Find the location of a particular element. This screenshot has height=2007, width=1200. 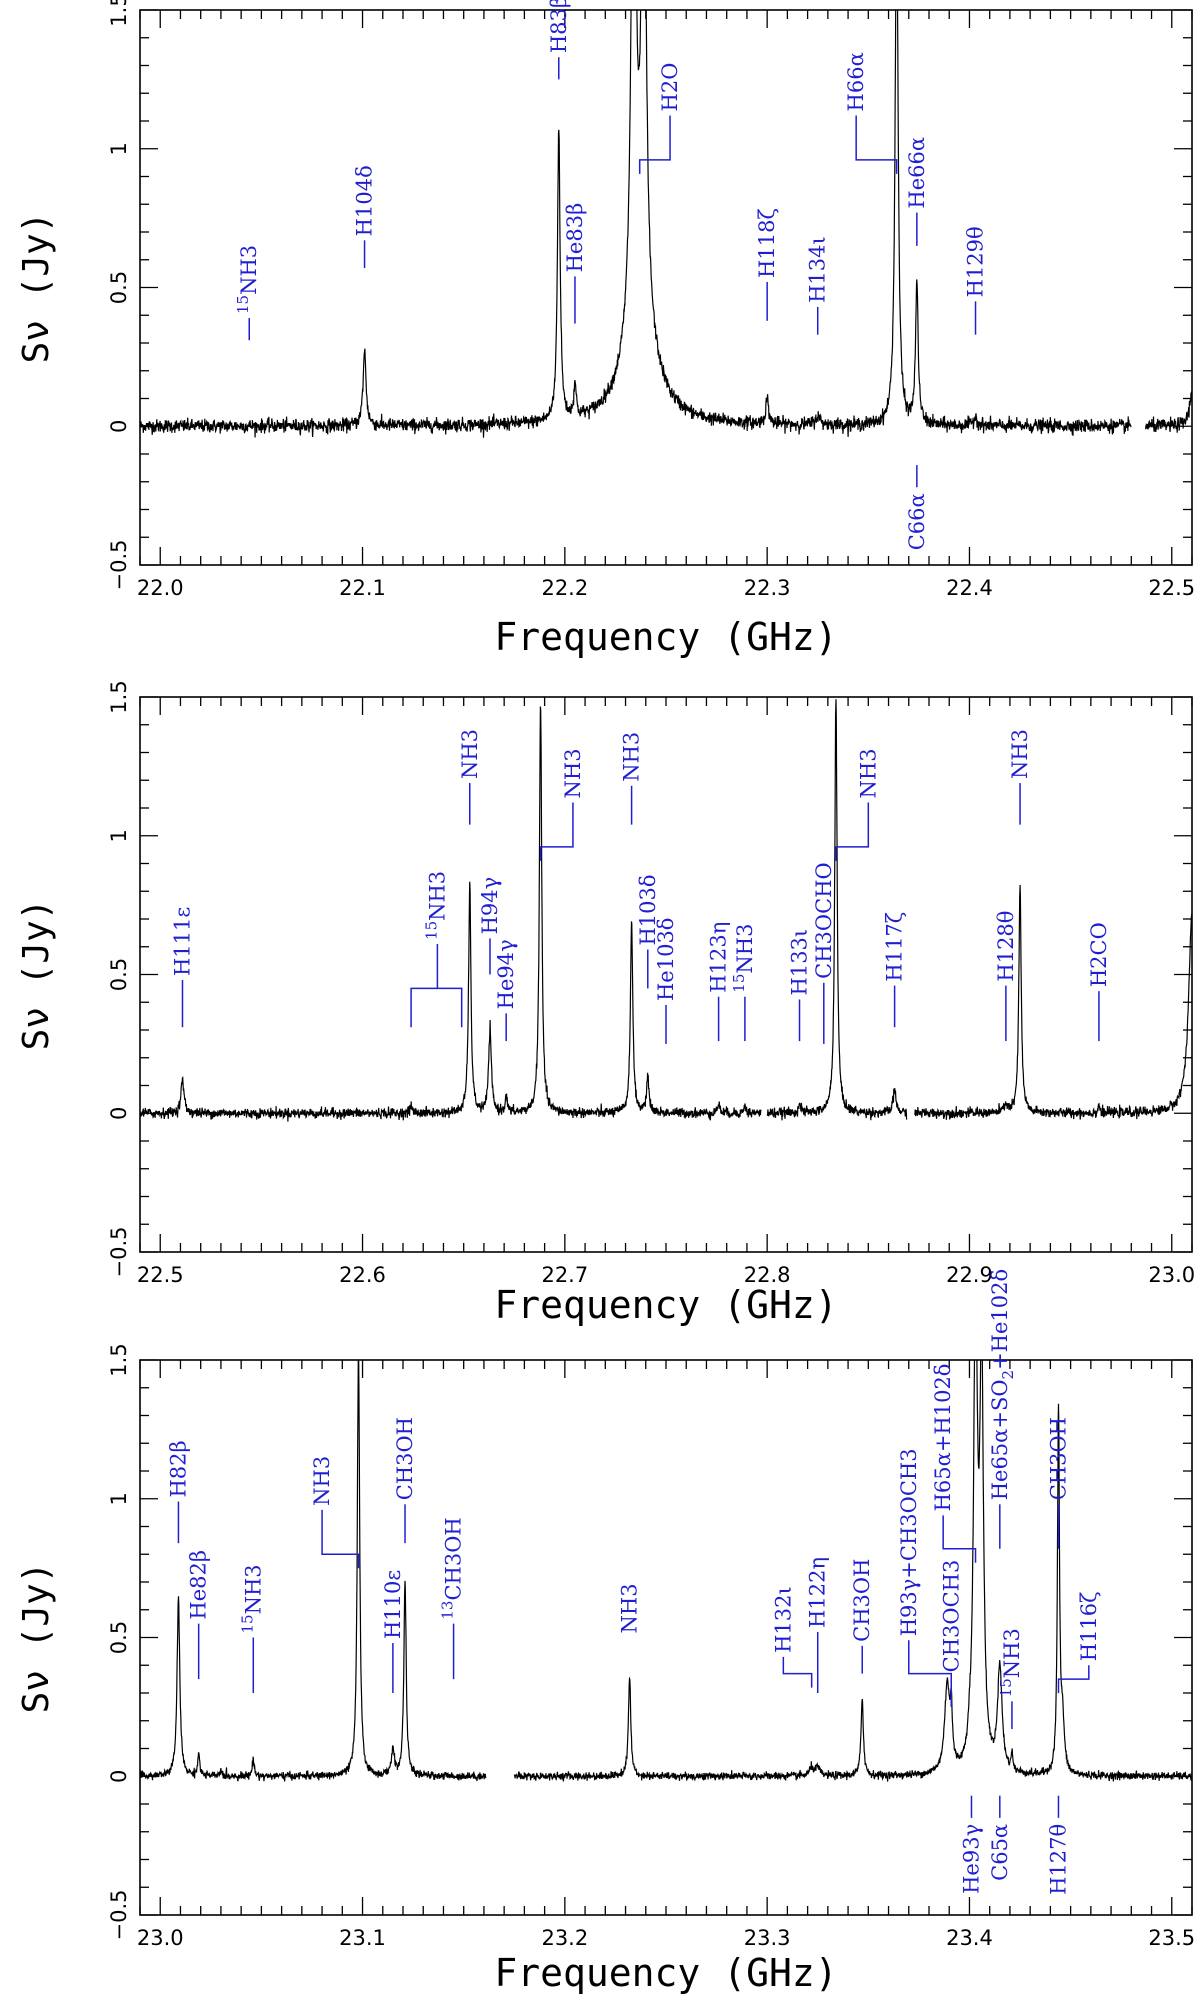

line-label: C65α is located at coordinates (1000, 1838).